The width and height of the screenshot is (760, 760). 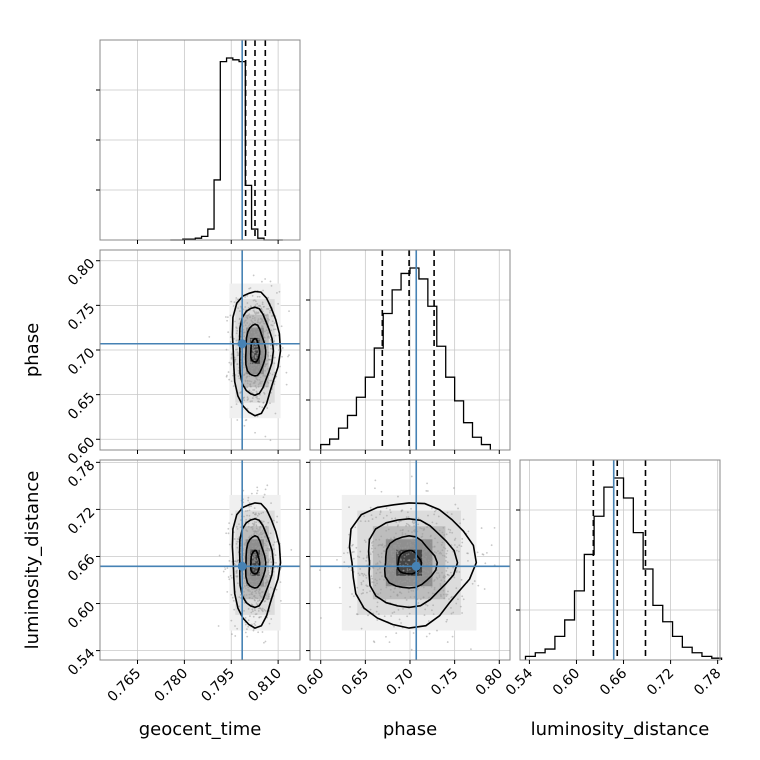 I want to click on x-tick-label: 0.765, so click(x=125, y=686).